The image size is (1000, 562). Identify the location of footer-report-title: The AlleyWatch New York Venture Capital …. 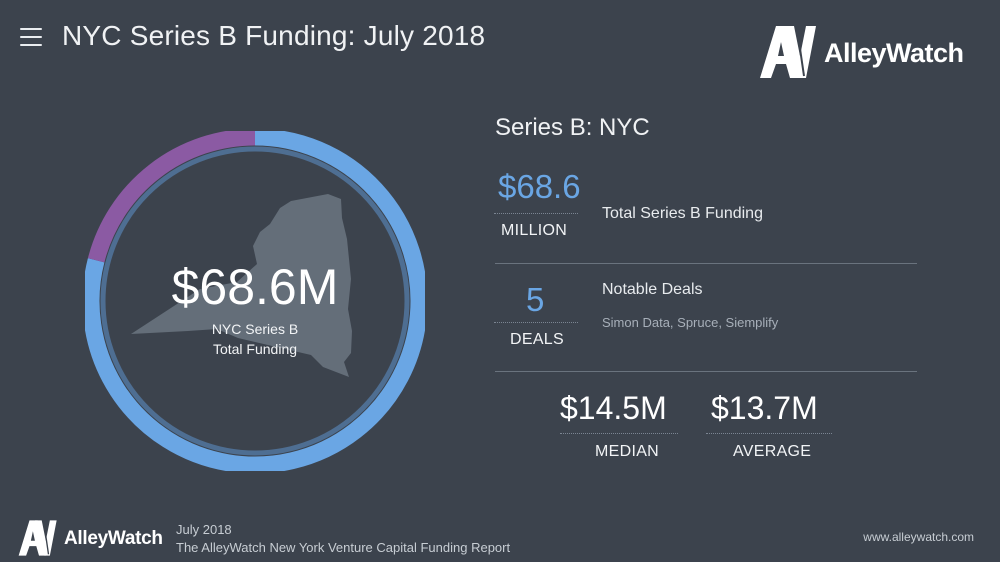
(343, 547).